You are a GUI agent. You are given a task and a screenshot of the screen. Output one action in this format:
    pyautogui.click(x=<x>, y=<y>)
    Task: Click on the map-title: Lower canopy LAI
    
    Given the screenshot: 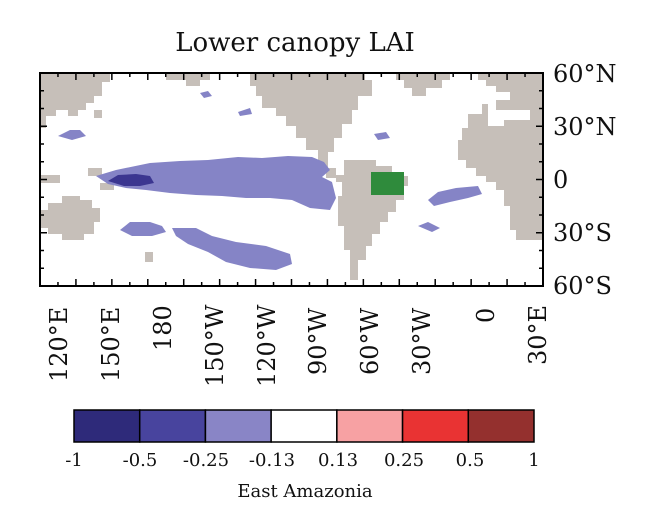 What is the action you would take?
    pyautogui.click(x=295, y=43)
    